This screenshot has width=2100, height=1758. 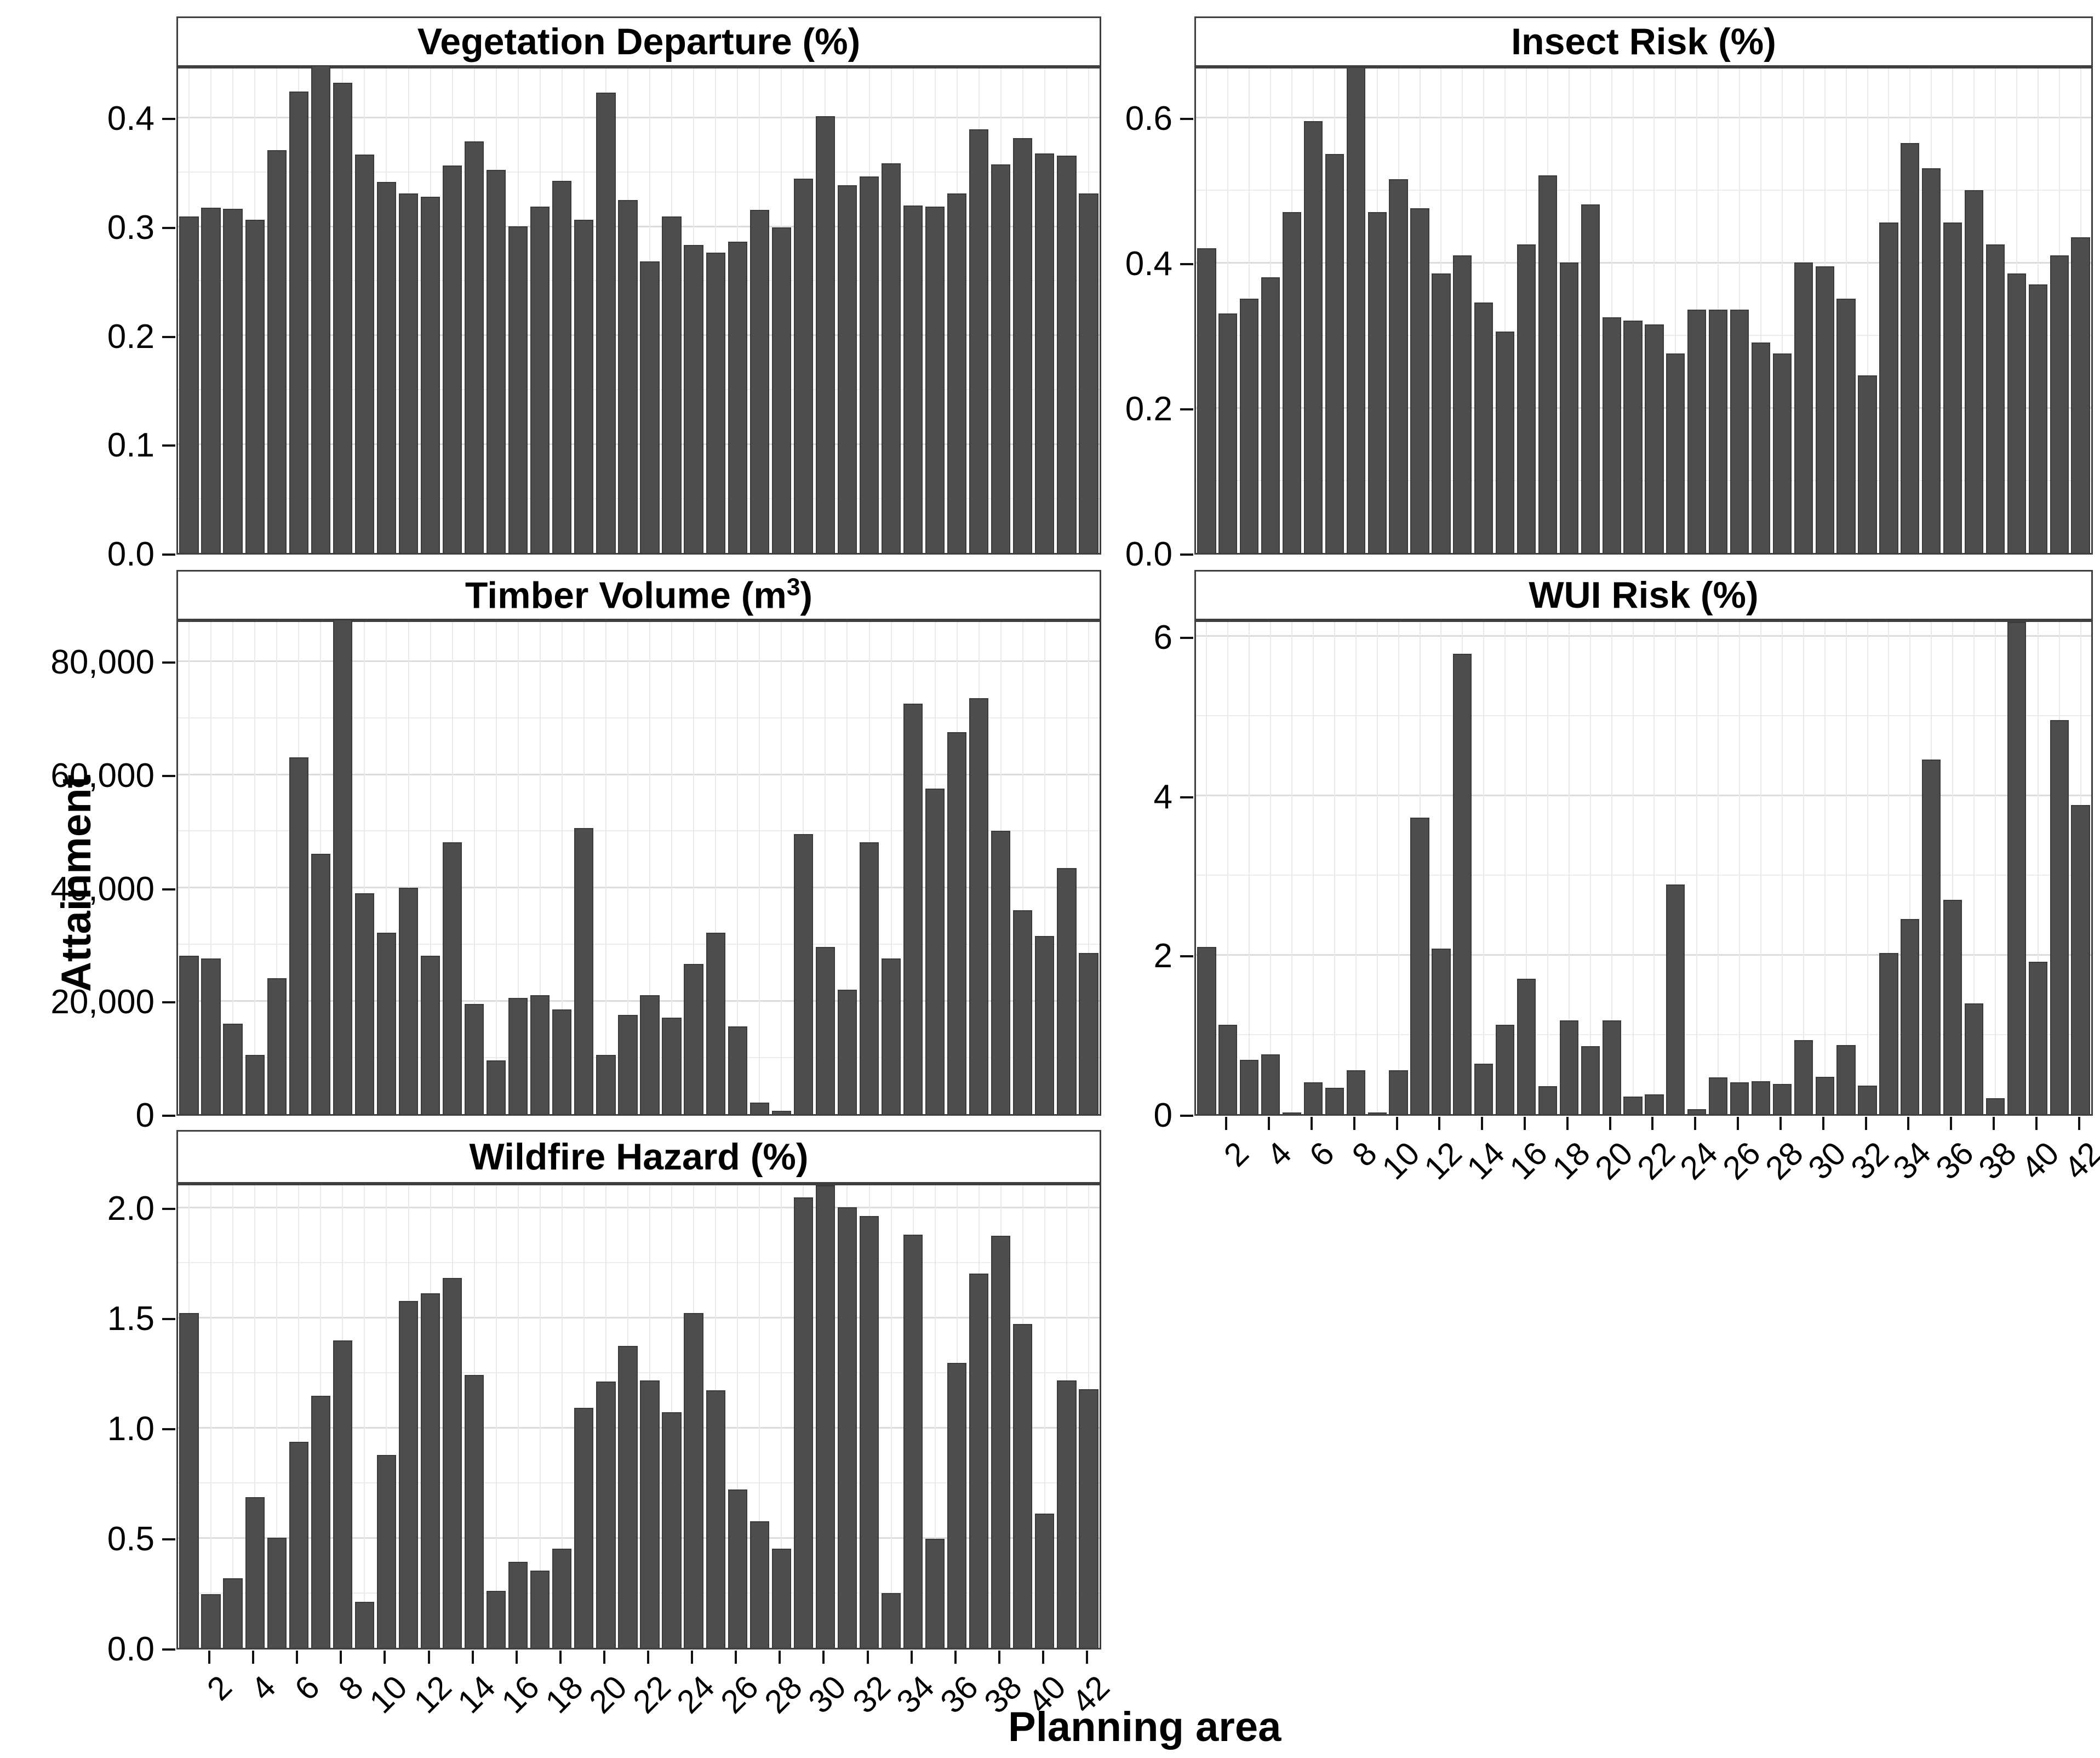 What do you see at coordinates (638, 1416) in the screenshot?
I see `plot-area-wildfire` at bounding box center [638, 1416].